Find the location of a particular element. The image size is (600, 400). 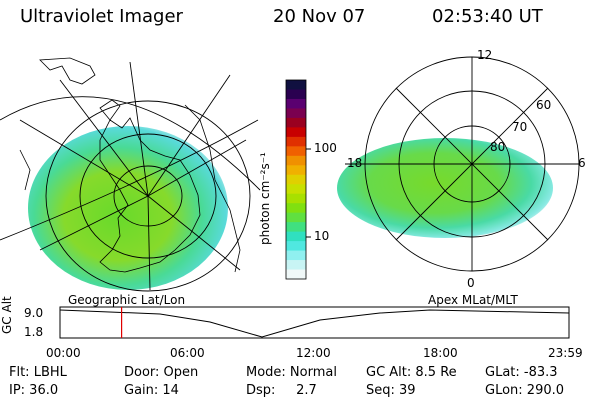

info-flt: Flt: LBHL is located at coordinates (38, 372).